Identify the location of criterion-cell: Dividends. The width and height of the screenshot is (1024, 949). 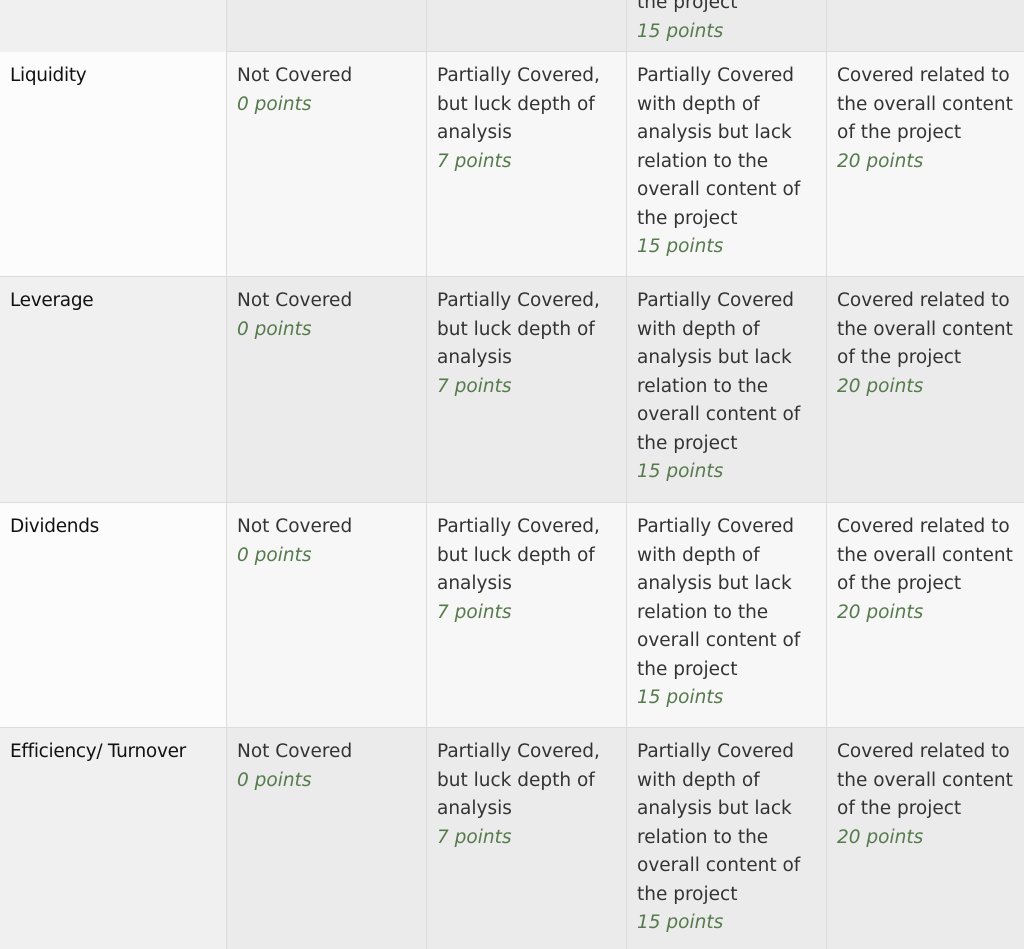
(113, 615).